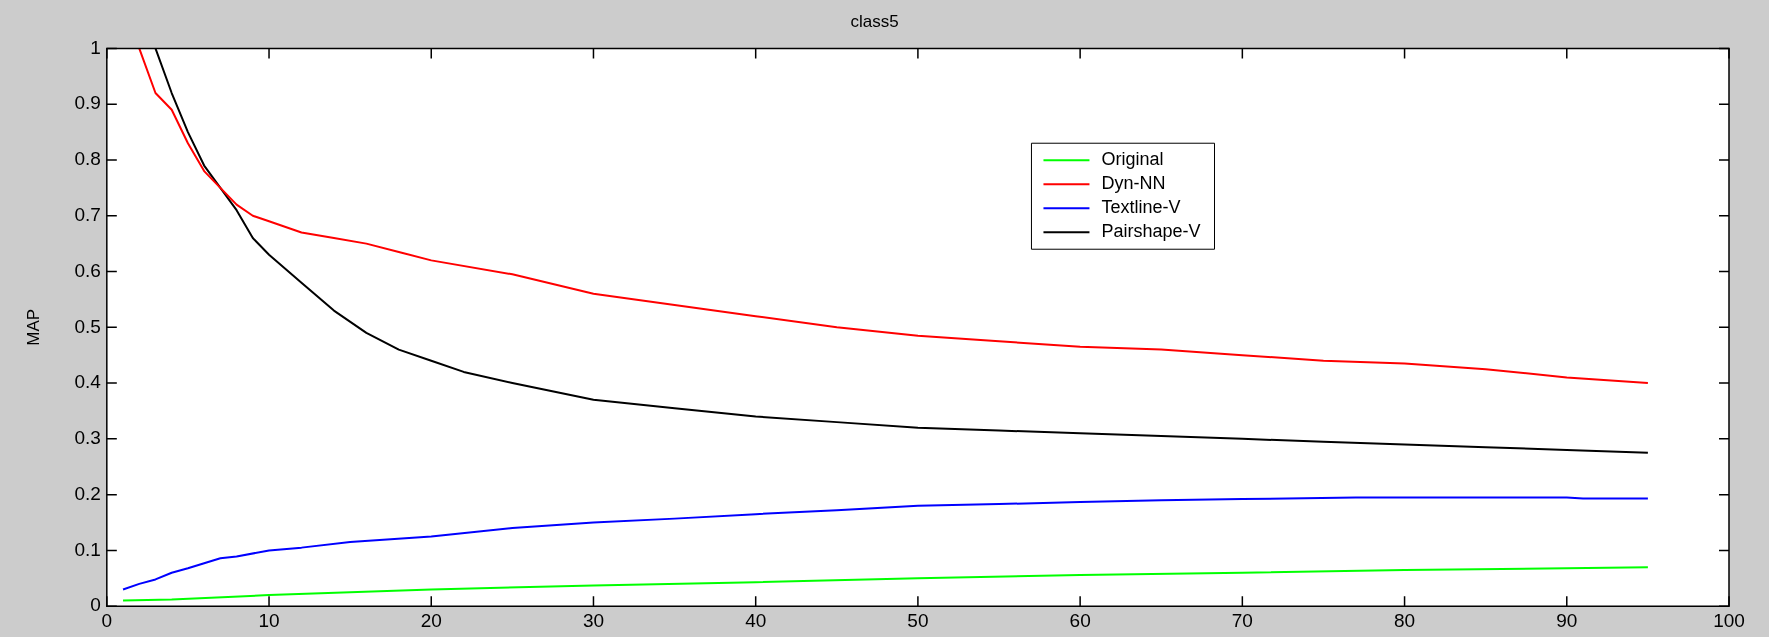  What do you see at coordinates (95, 605) in the screenshot?
I see `y-tick-label: 0` at bounding box center [95, 605].